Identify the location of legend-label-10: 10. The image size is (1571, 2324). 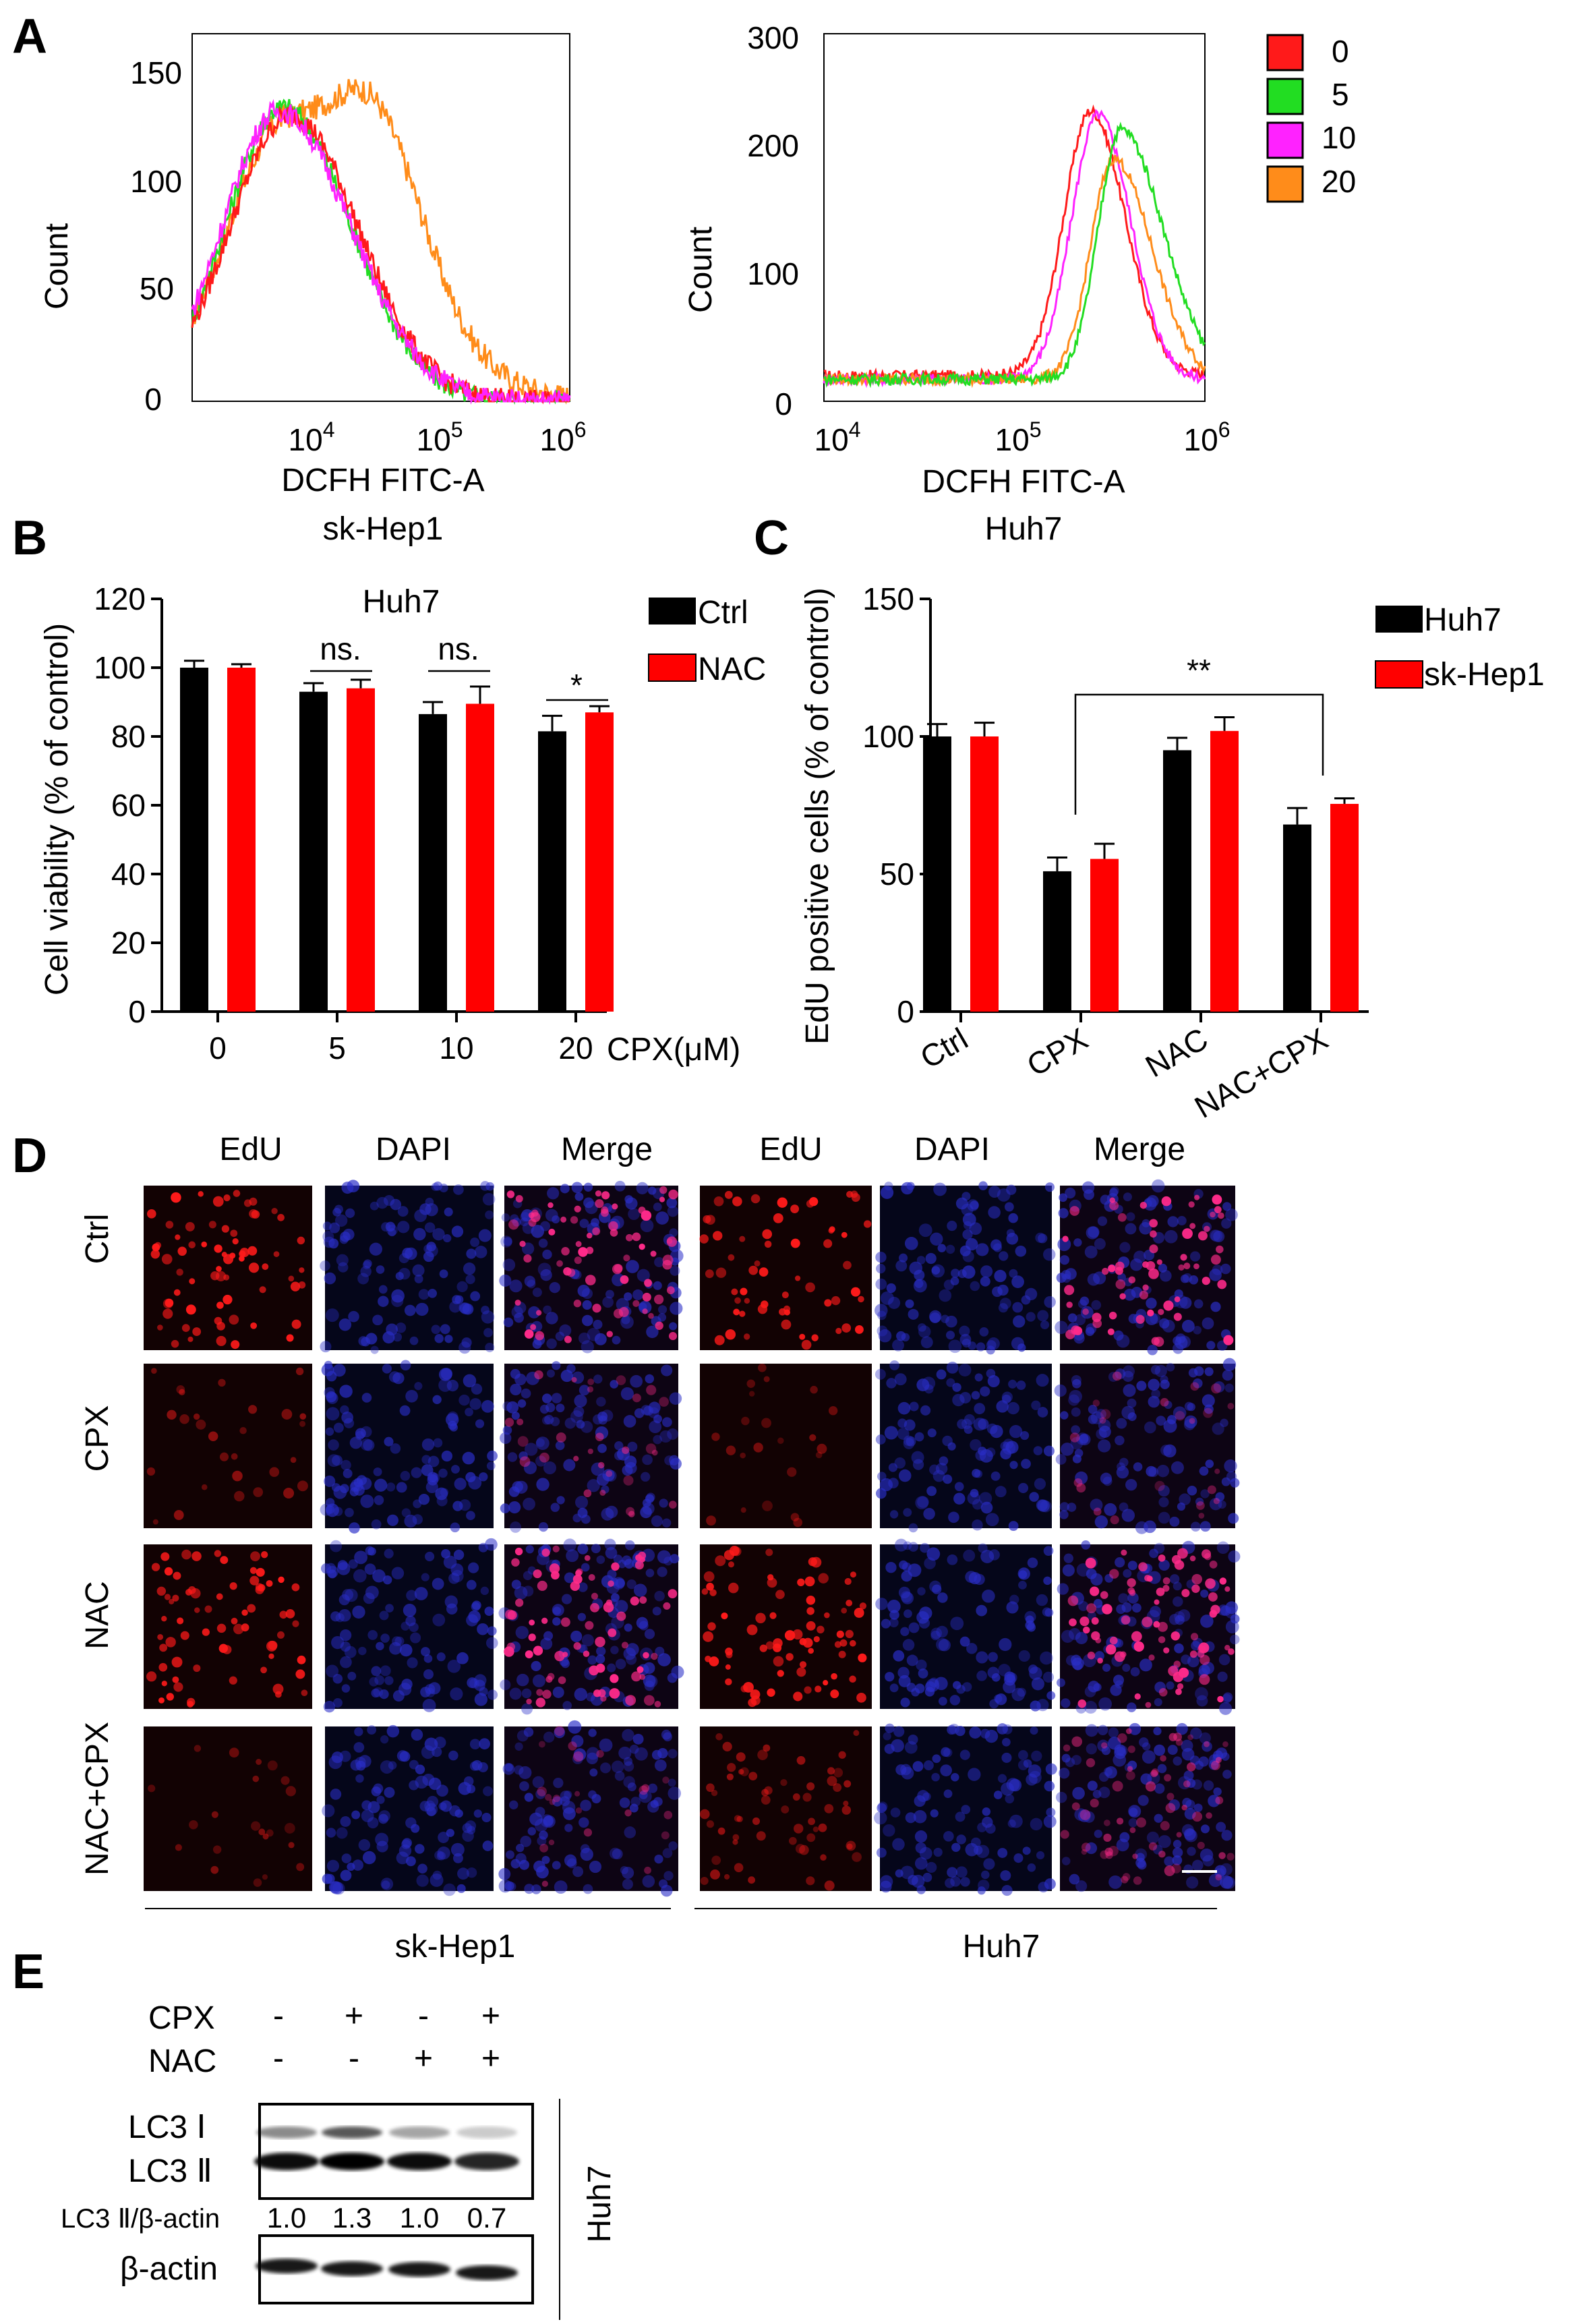
(1339, 137).